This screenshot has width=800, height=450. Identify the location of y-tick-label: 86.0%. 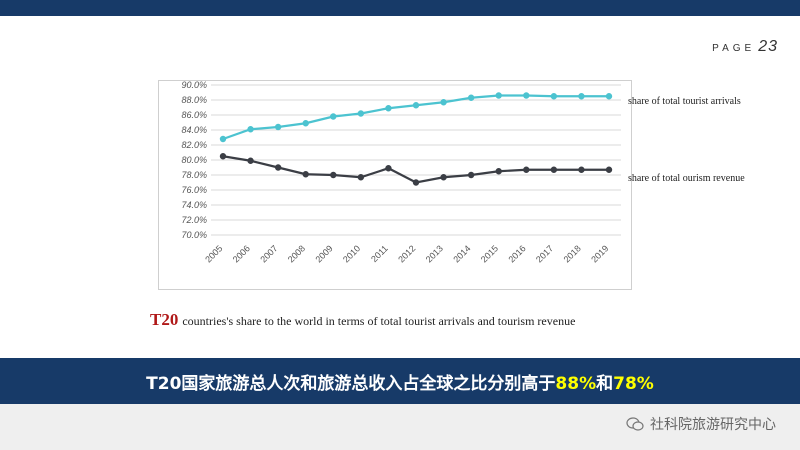
(194, 115).